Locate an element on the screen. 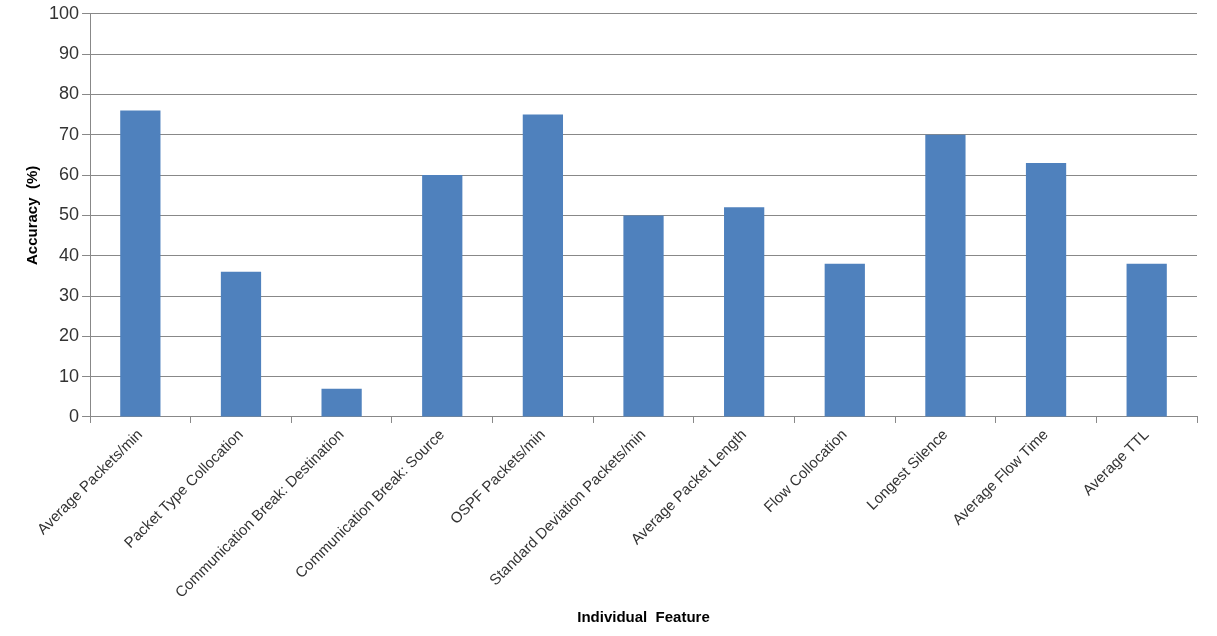 The image size is (1217, 636). y-tick-label: 60 is located at coordinates (69, 174).